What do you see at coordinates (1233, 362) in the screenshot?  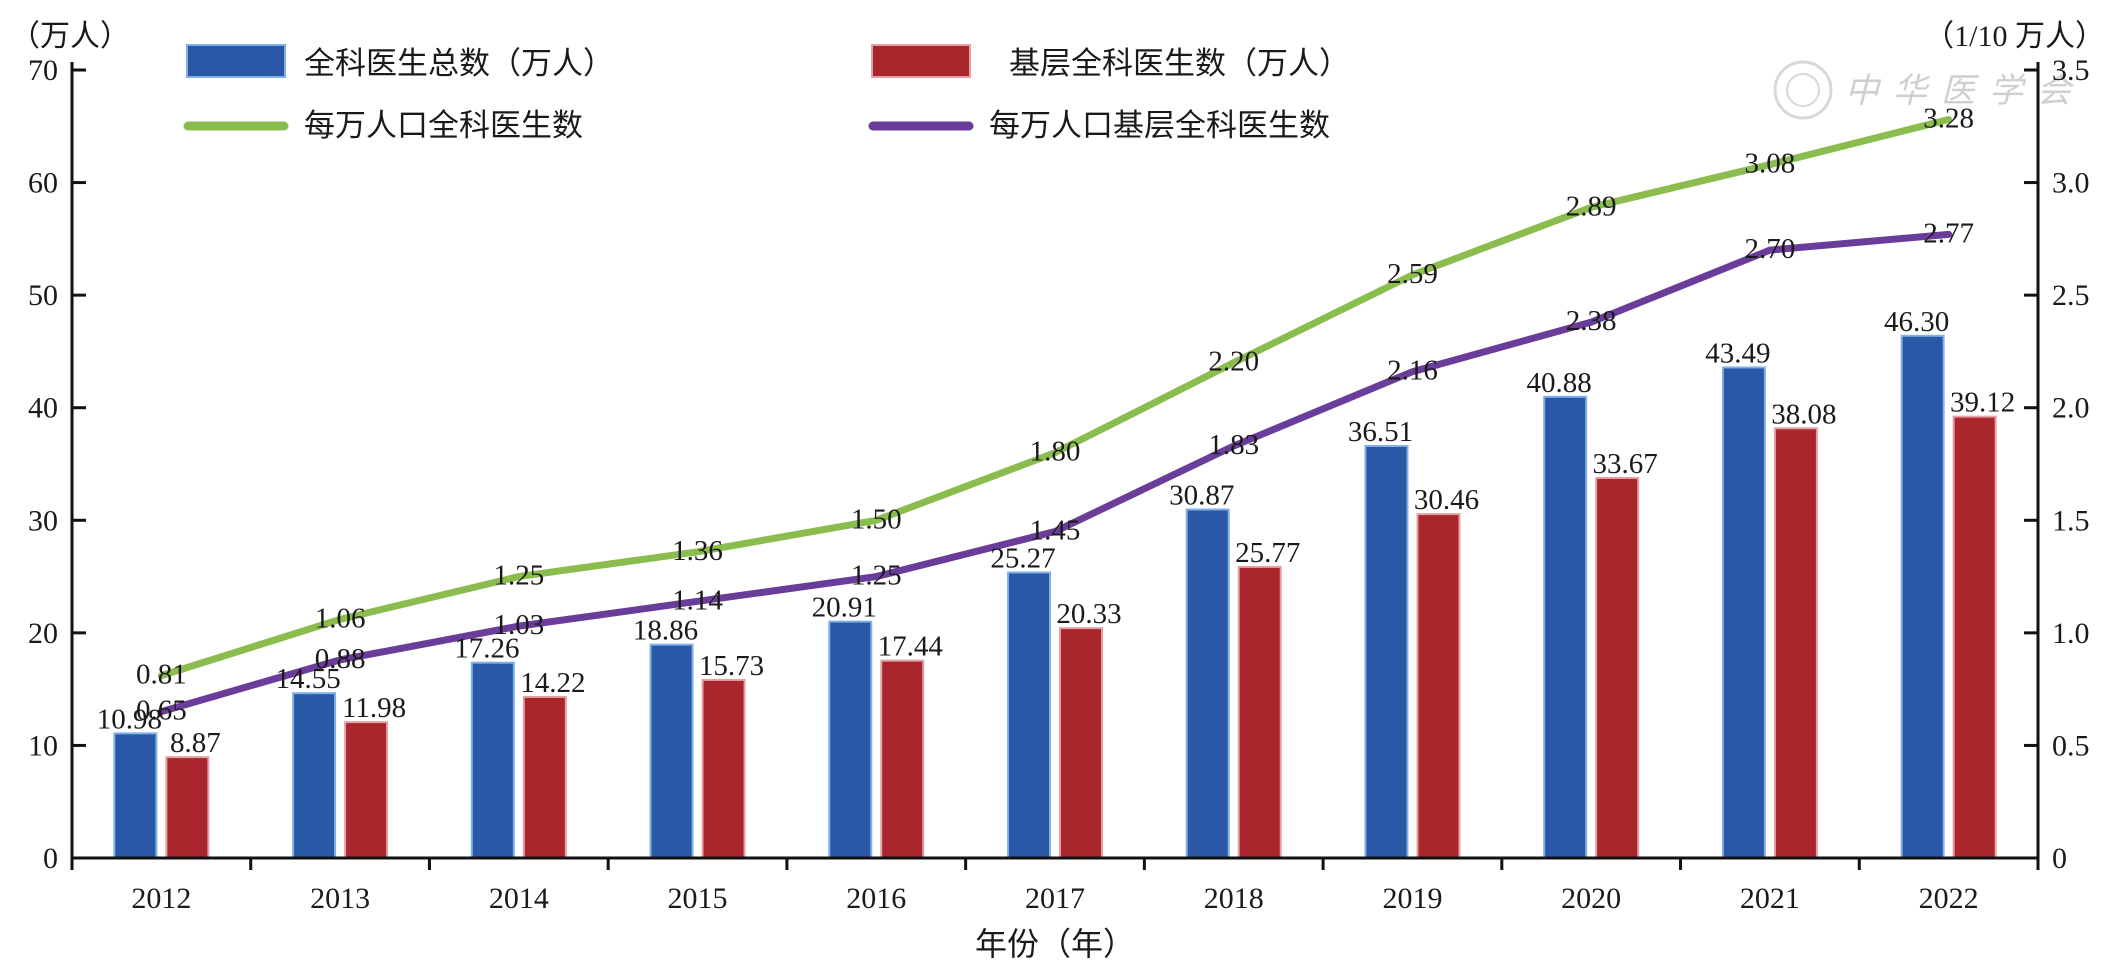 I see `line-data-label: 2.20` at bounding box center [1233, 362].